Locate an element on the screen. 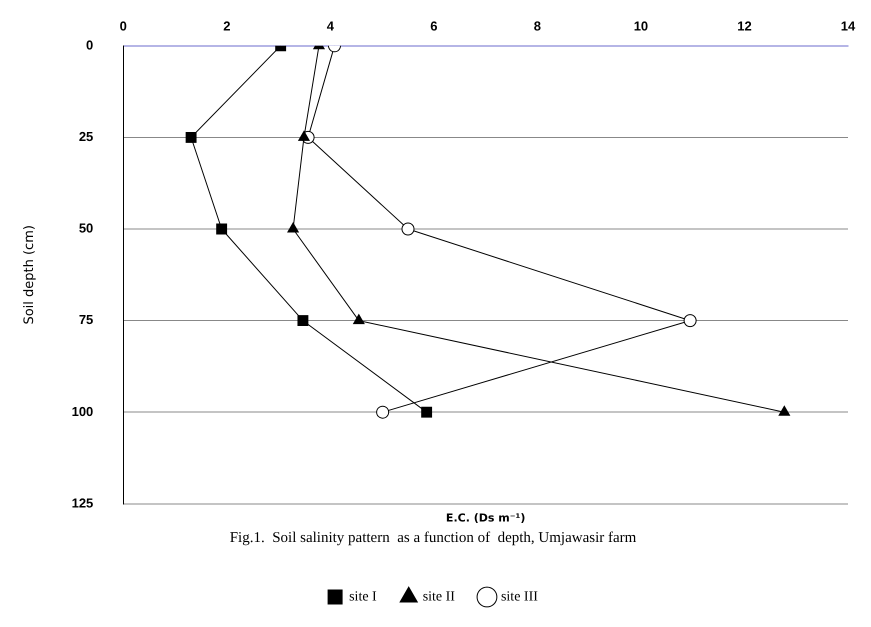  y-tick-label: 50 is located at coordinates (86, 228).